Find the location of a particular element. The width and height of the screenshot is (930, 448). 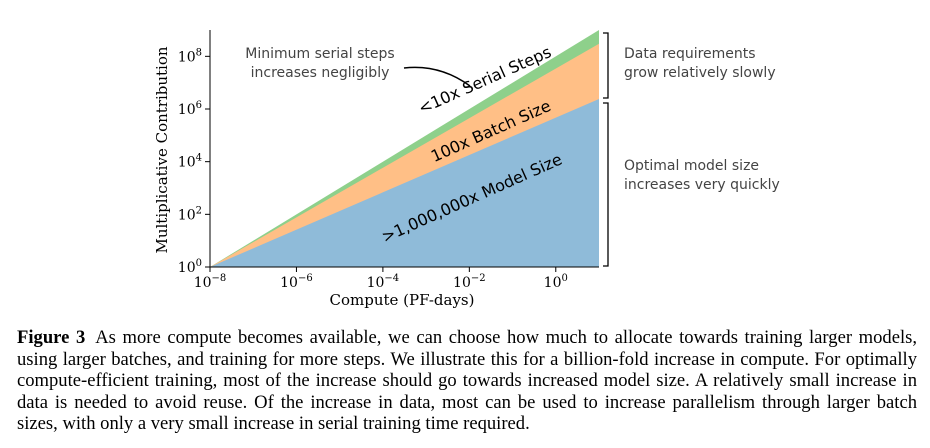

y-axis-ticks: 100 102 104 106 108 is located at coordinates (194, 161).